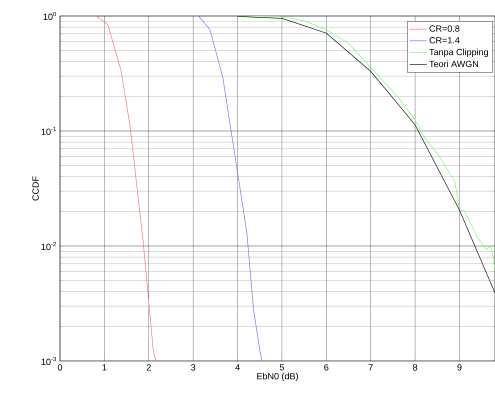 Image resolution: width=495 pixels, height=400 pixels. What do you see at coordinates (50, 16) in the screenshot?
I see `y-tick-label: 10$^{0}$` at bounding box center [50, 16].